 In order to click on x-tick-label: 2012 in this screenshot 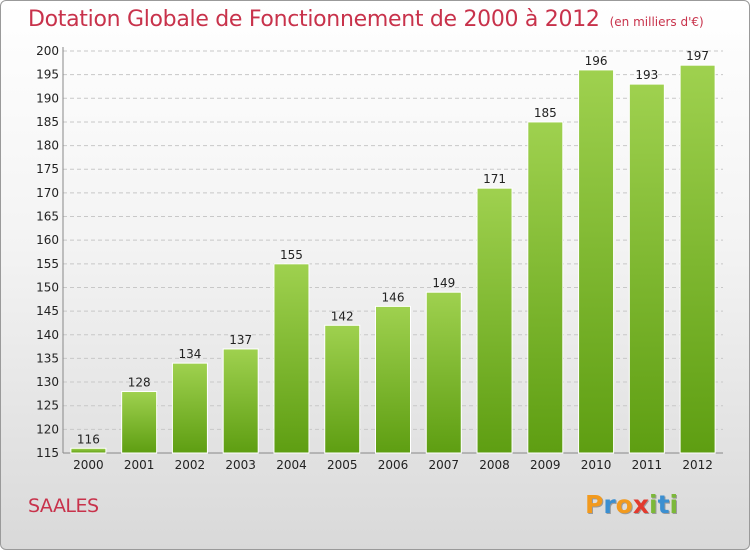, I will do `click(697, 465)`.